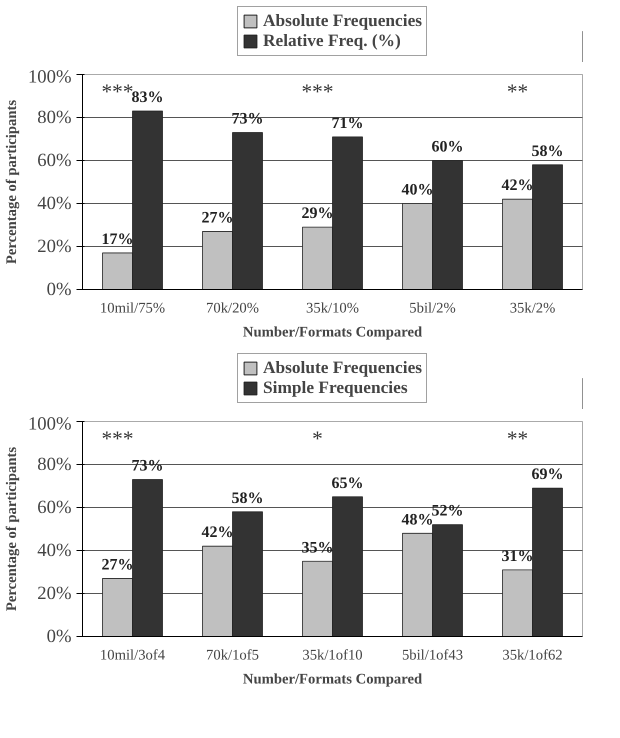  What do you see at coordinates (118, 239) in the screenshot?
I see `data-label: 17%` at bounding box center [118, 239].